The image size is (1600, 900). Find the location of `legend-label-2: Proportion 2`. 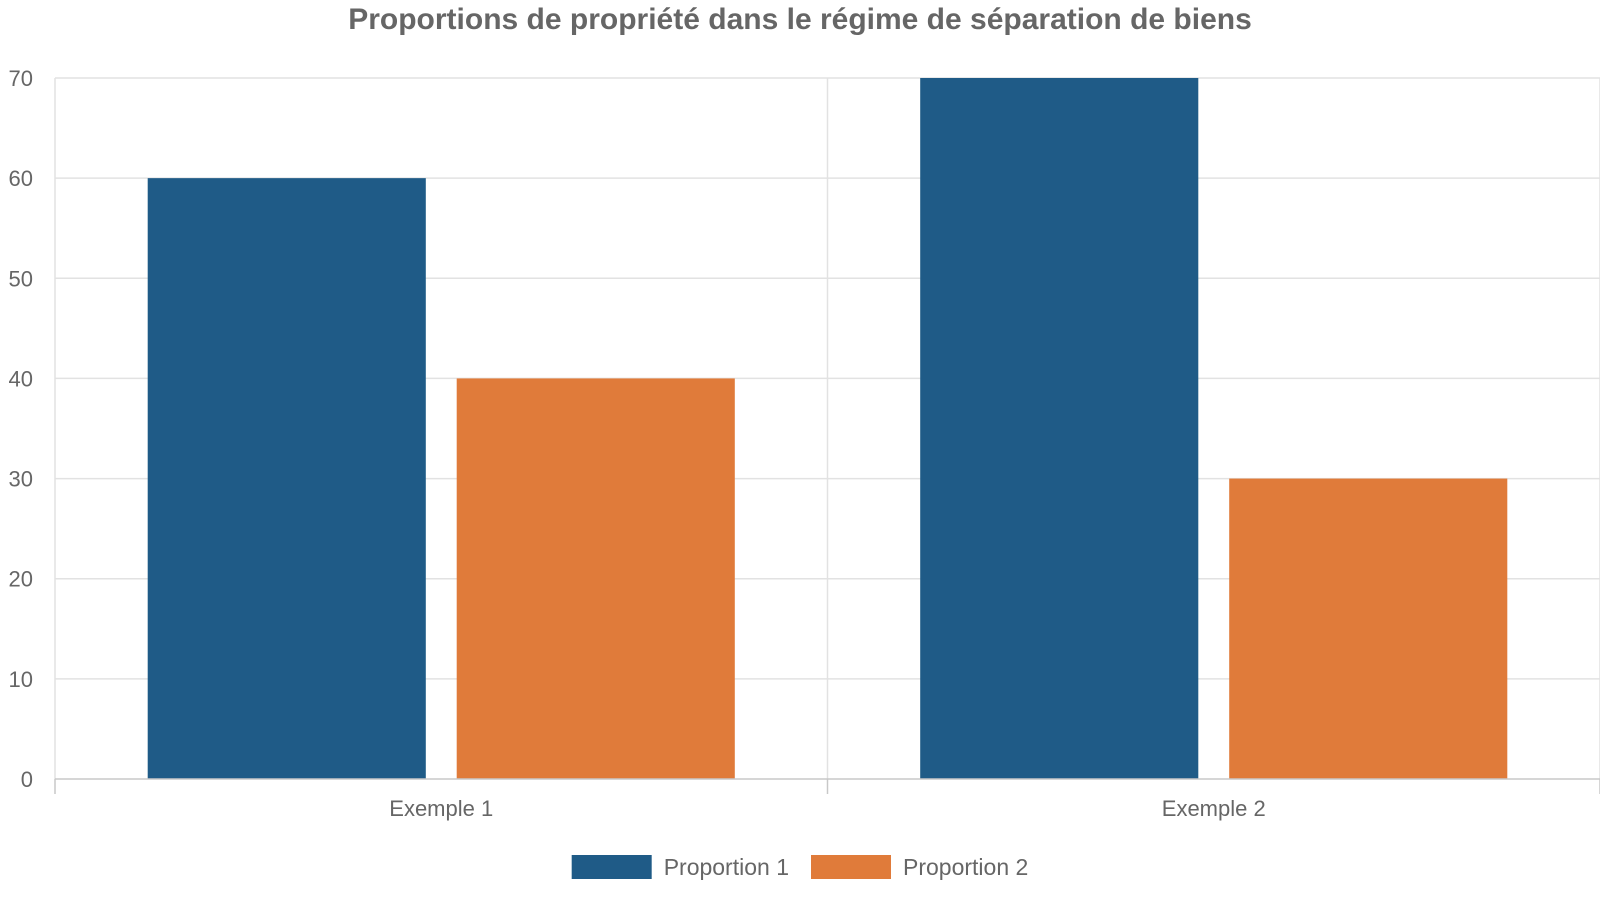

legend-label-2: Proportion 2 is located at coordinates (965, 867).